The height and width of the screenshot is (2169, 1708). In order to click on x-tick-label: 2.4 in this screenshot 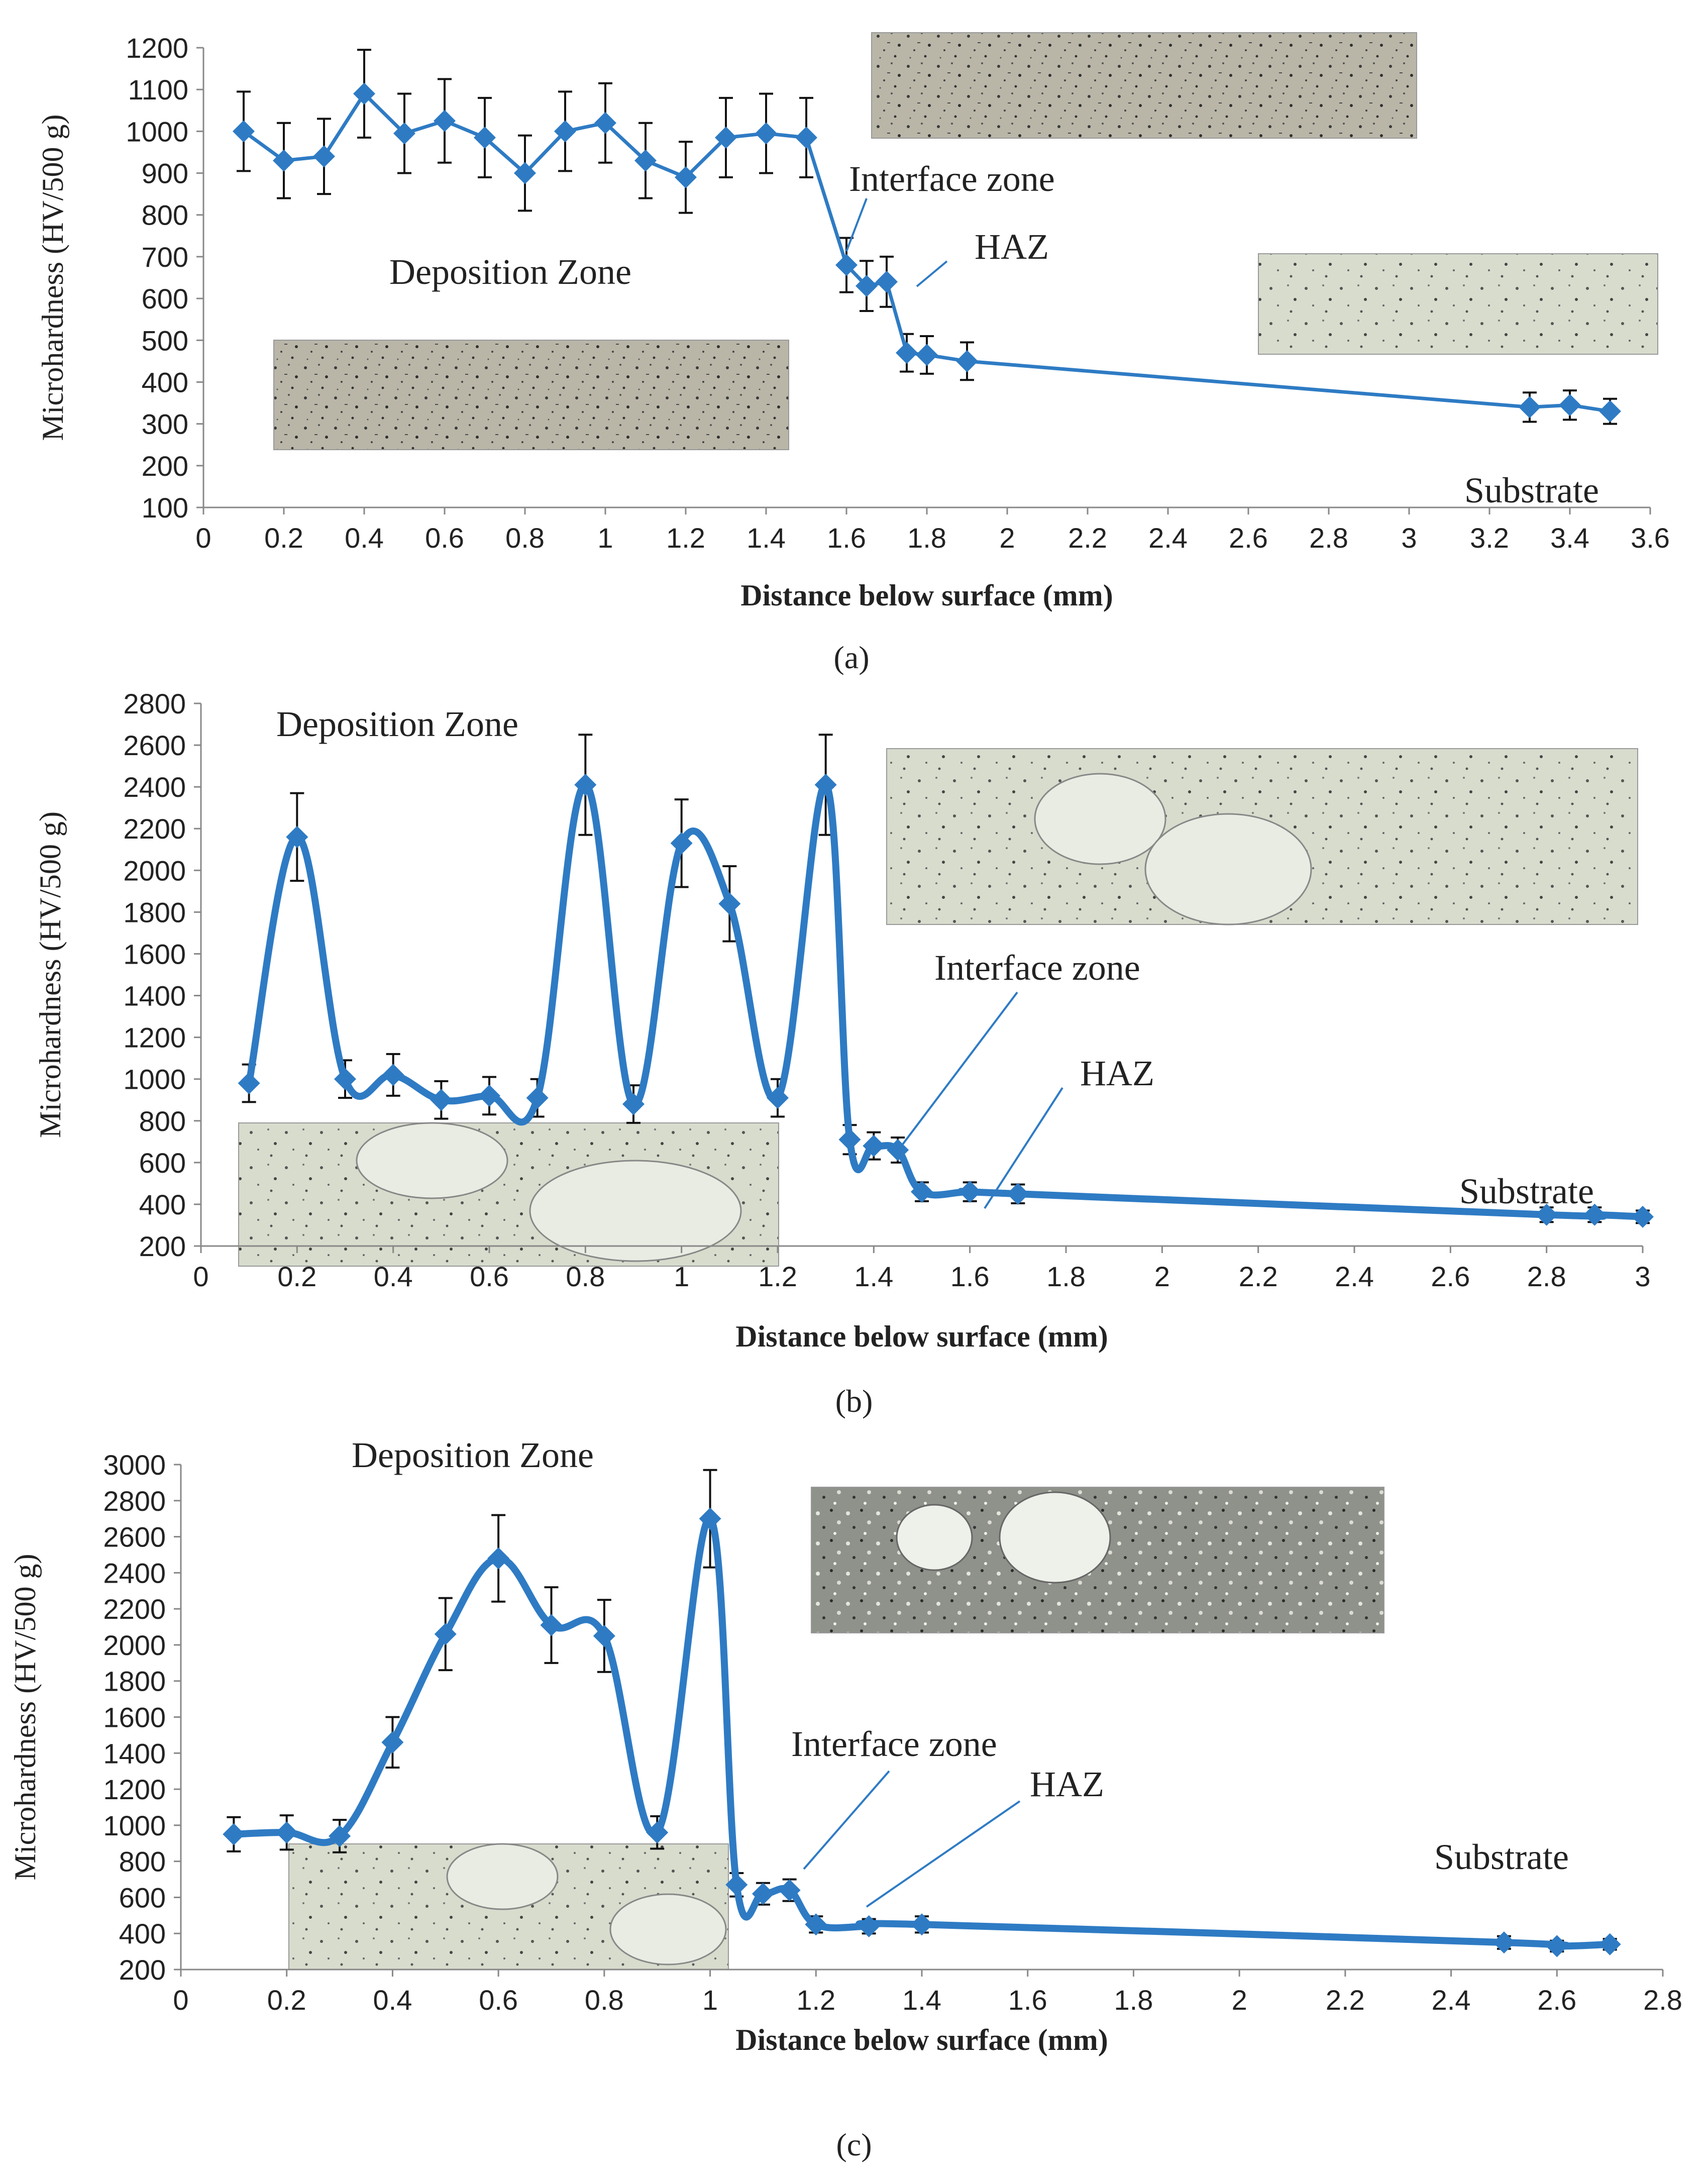, I will do `click(1451, 2000)`.